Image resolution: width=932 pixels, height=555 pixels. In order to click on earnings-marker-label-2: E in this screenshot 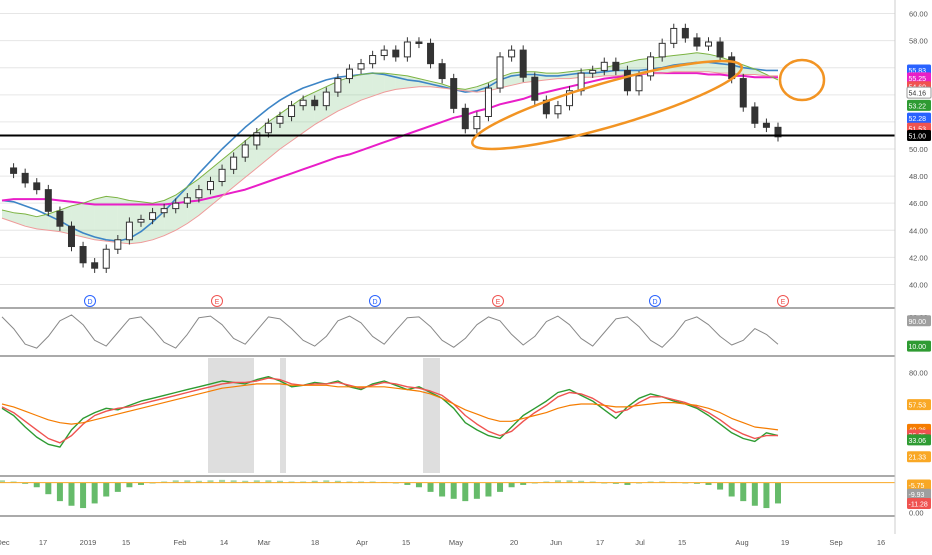, I will do `click(783, 302)`.